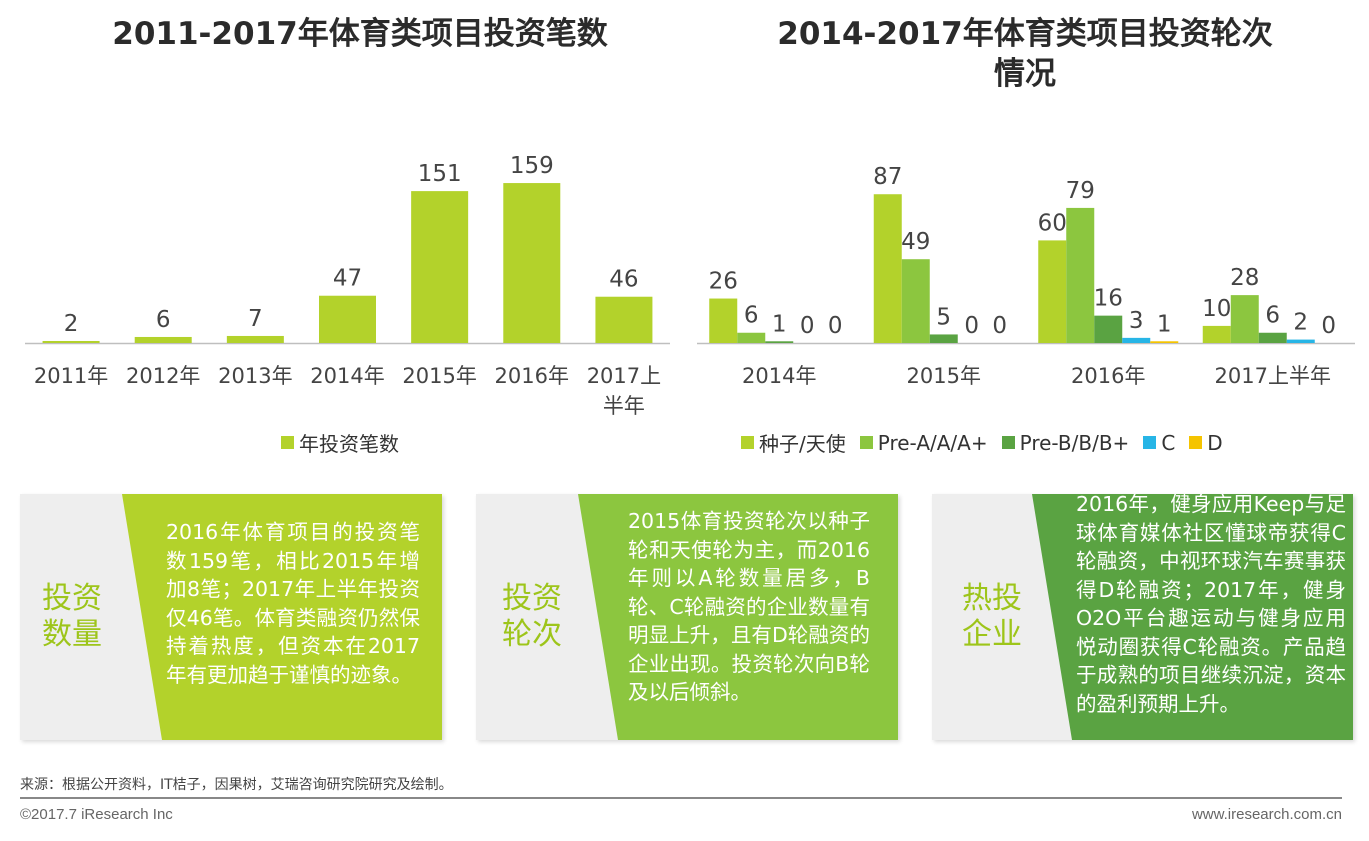 Image resolution: width=1369 pixels, height=841 pixels. Describe the element at coordinates (915, 242) in the screenshot. I see `data-label: 49` at that location.